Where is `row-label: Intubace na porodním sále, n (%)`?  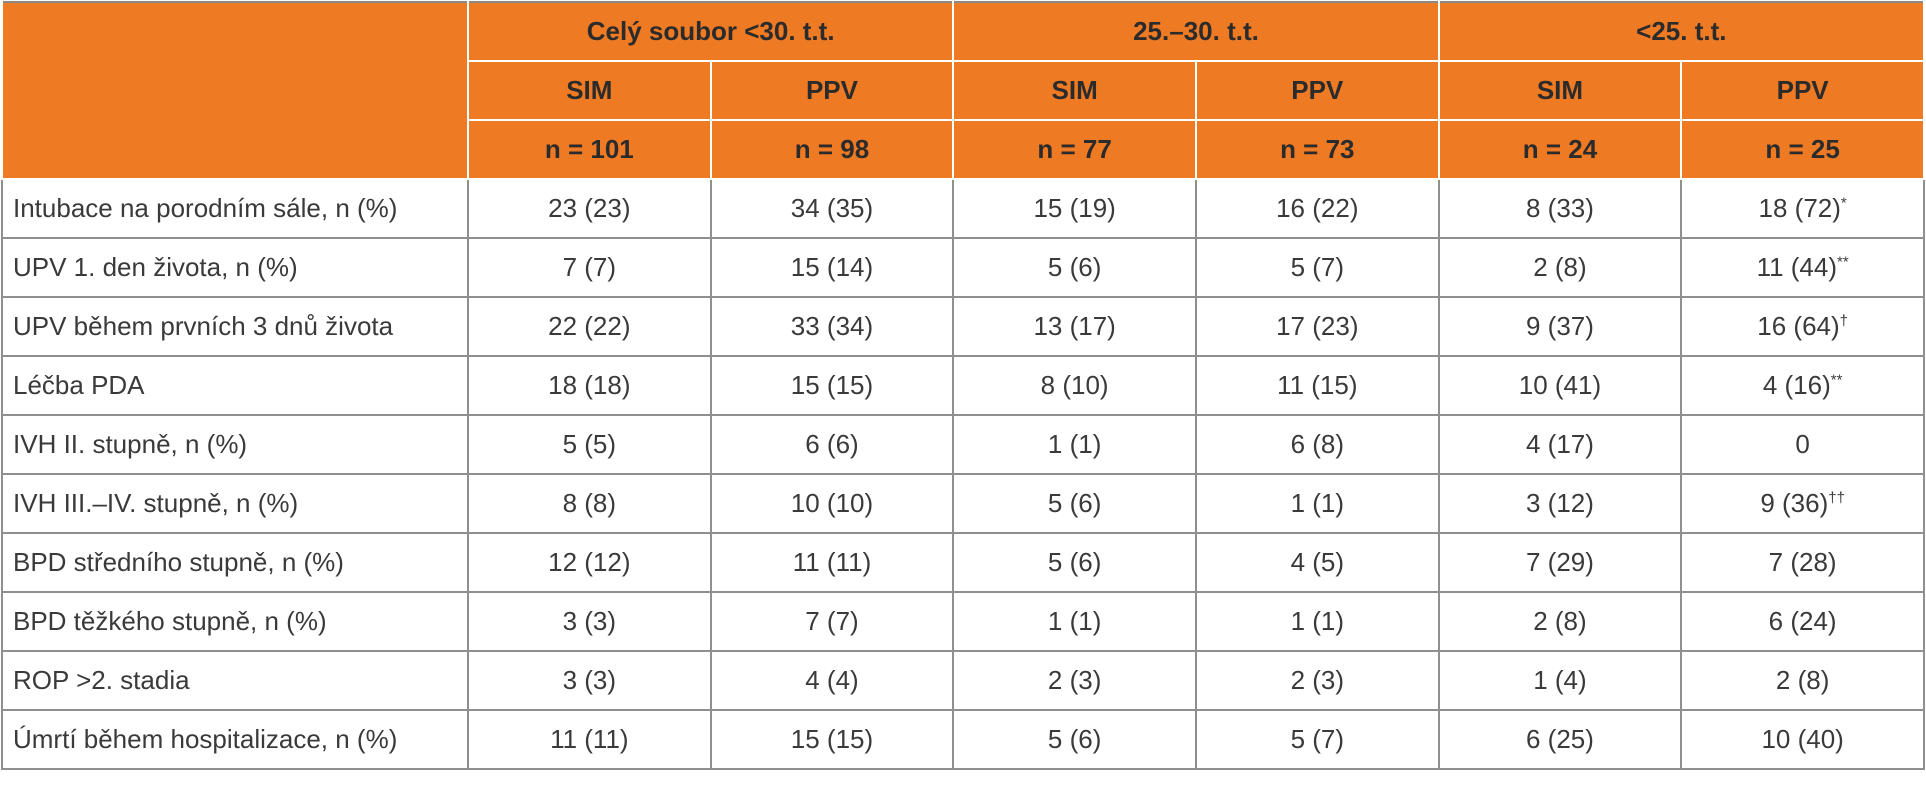
row-label: Intubace na porodním sále, n (%) is located at coordinates (235, 208).